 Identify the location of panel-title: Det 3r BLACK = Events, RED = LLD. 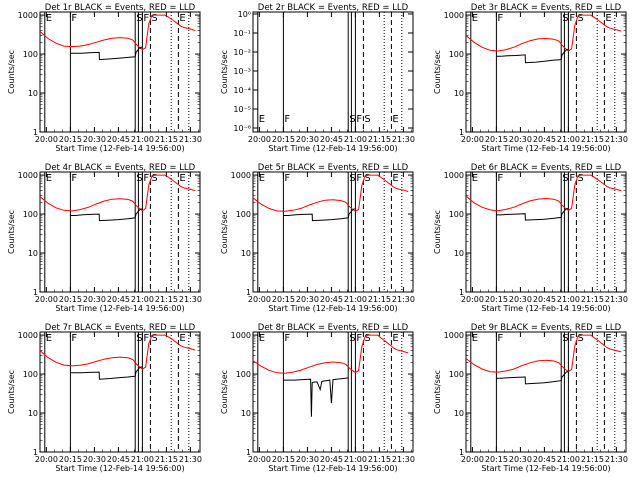
(546, 8).